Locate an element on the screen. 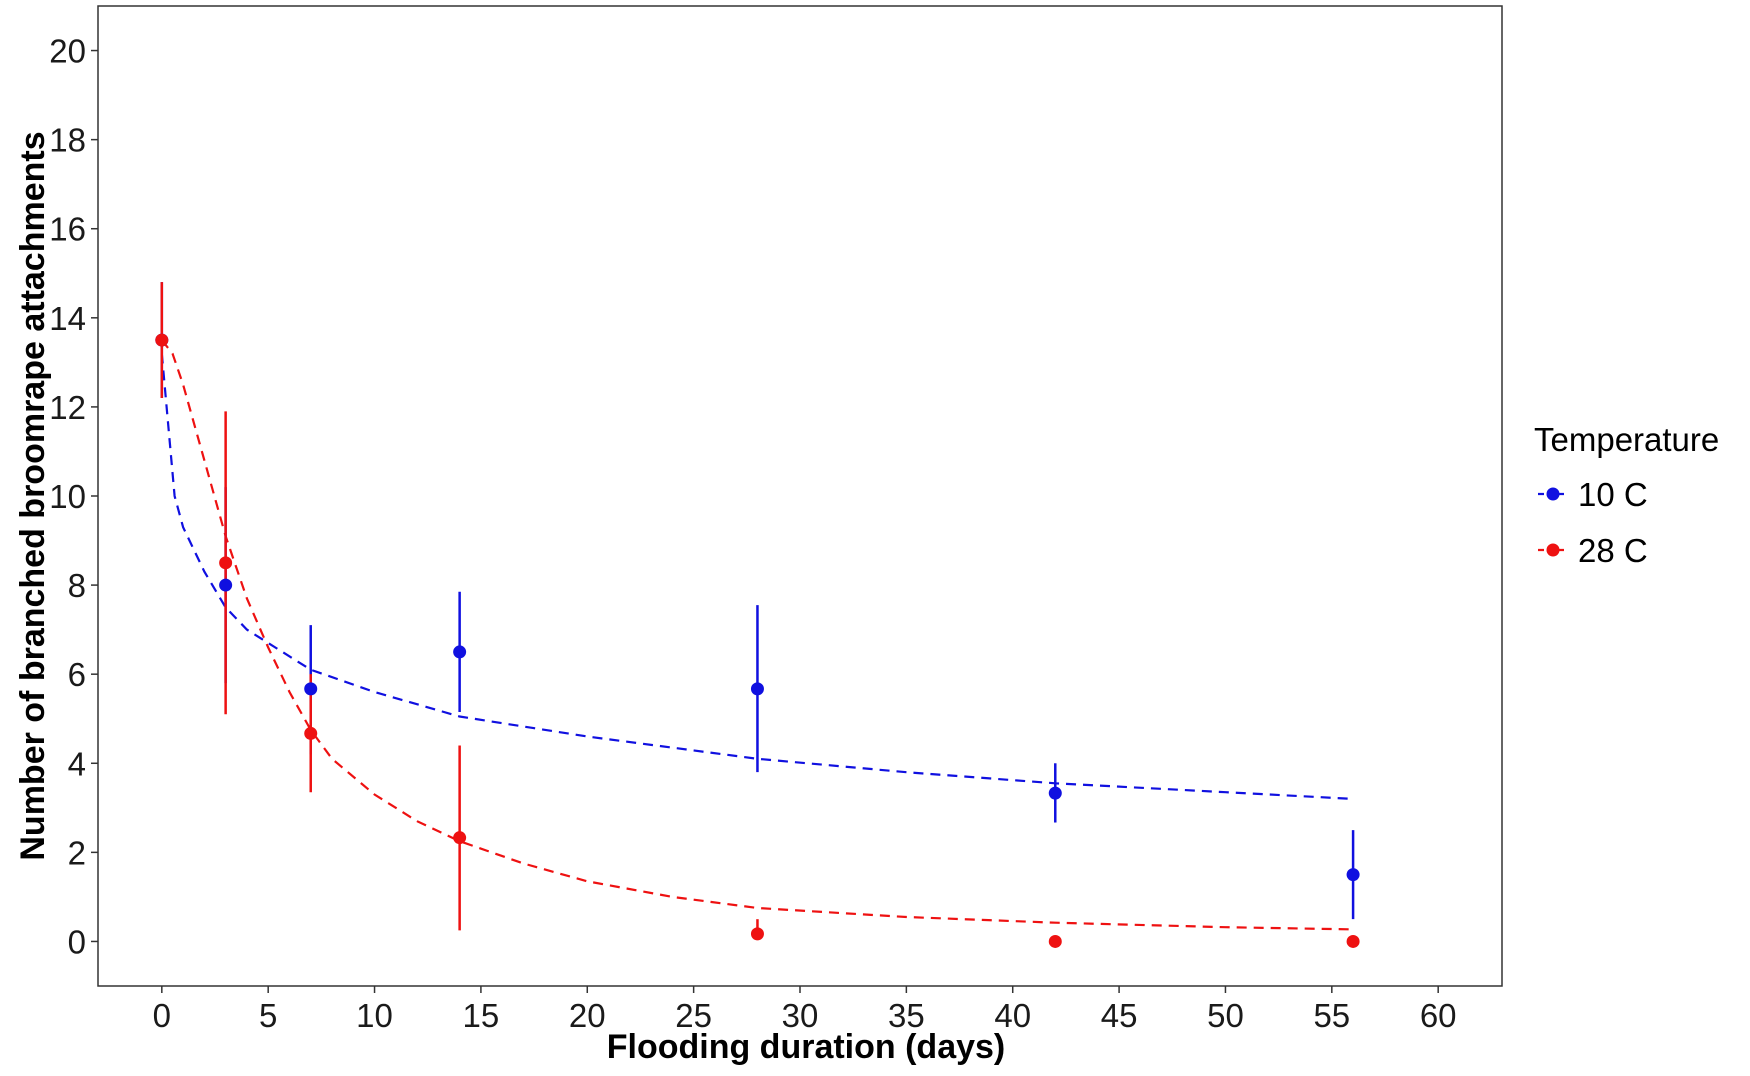 This screenshot has width=1750, height=1076. y-tick-label: 6 is located at coordinates (77, 674).